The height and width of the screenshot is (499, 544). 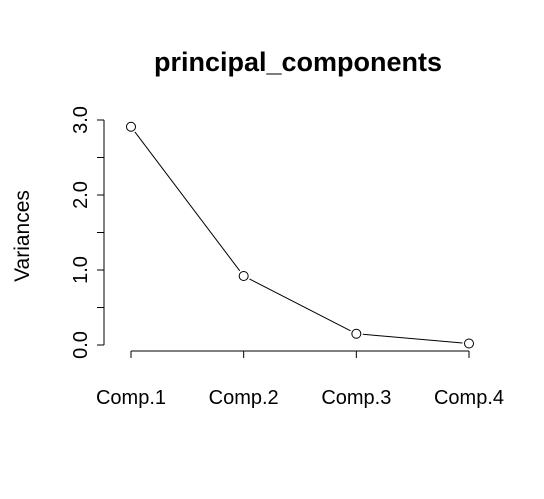 What do you see at coordinates (356, 398) in the screenshot?
I see `x-tick-label: Comp.3` at bounding box center [356, 398].